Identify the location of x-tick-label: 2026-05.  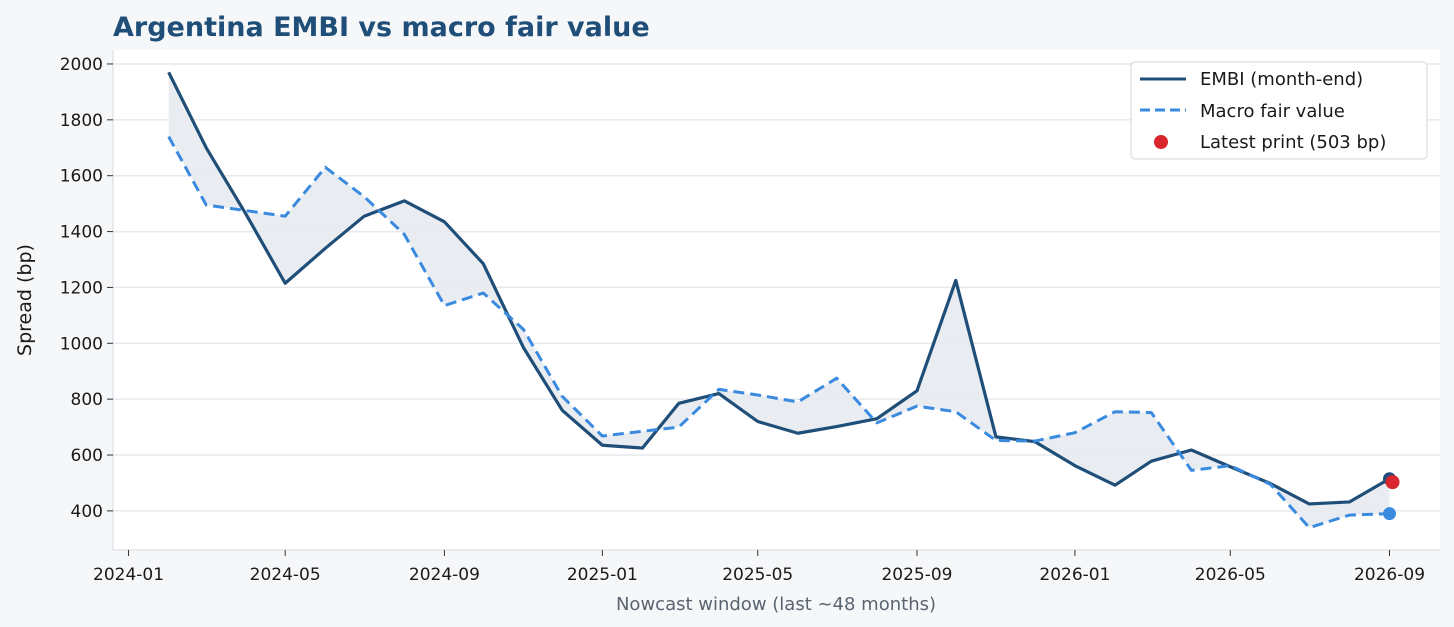
(1230, 575).